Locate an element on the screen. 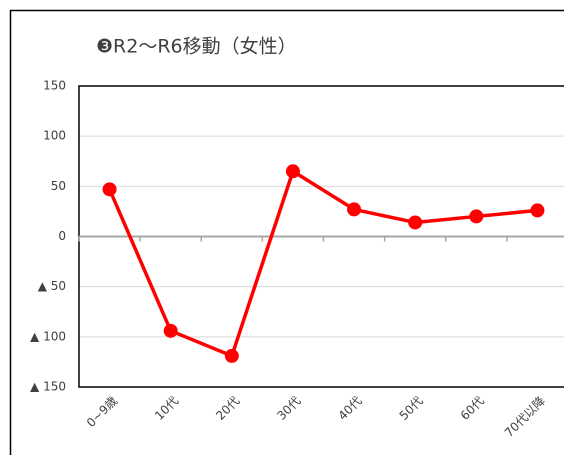 The height and width of the screenshot is (455, 564). y-tick-label: ▲ 50 is located at coordinates (52, 286).